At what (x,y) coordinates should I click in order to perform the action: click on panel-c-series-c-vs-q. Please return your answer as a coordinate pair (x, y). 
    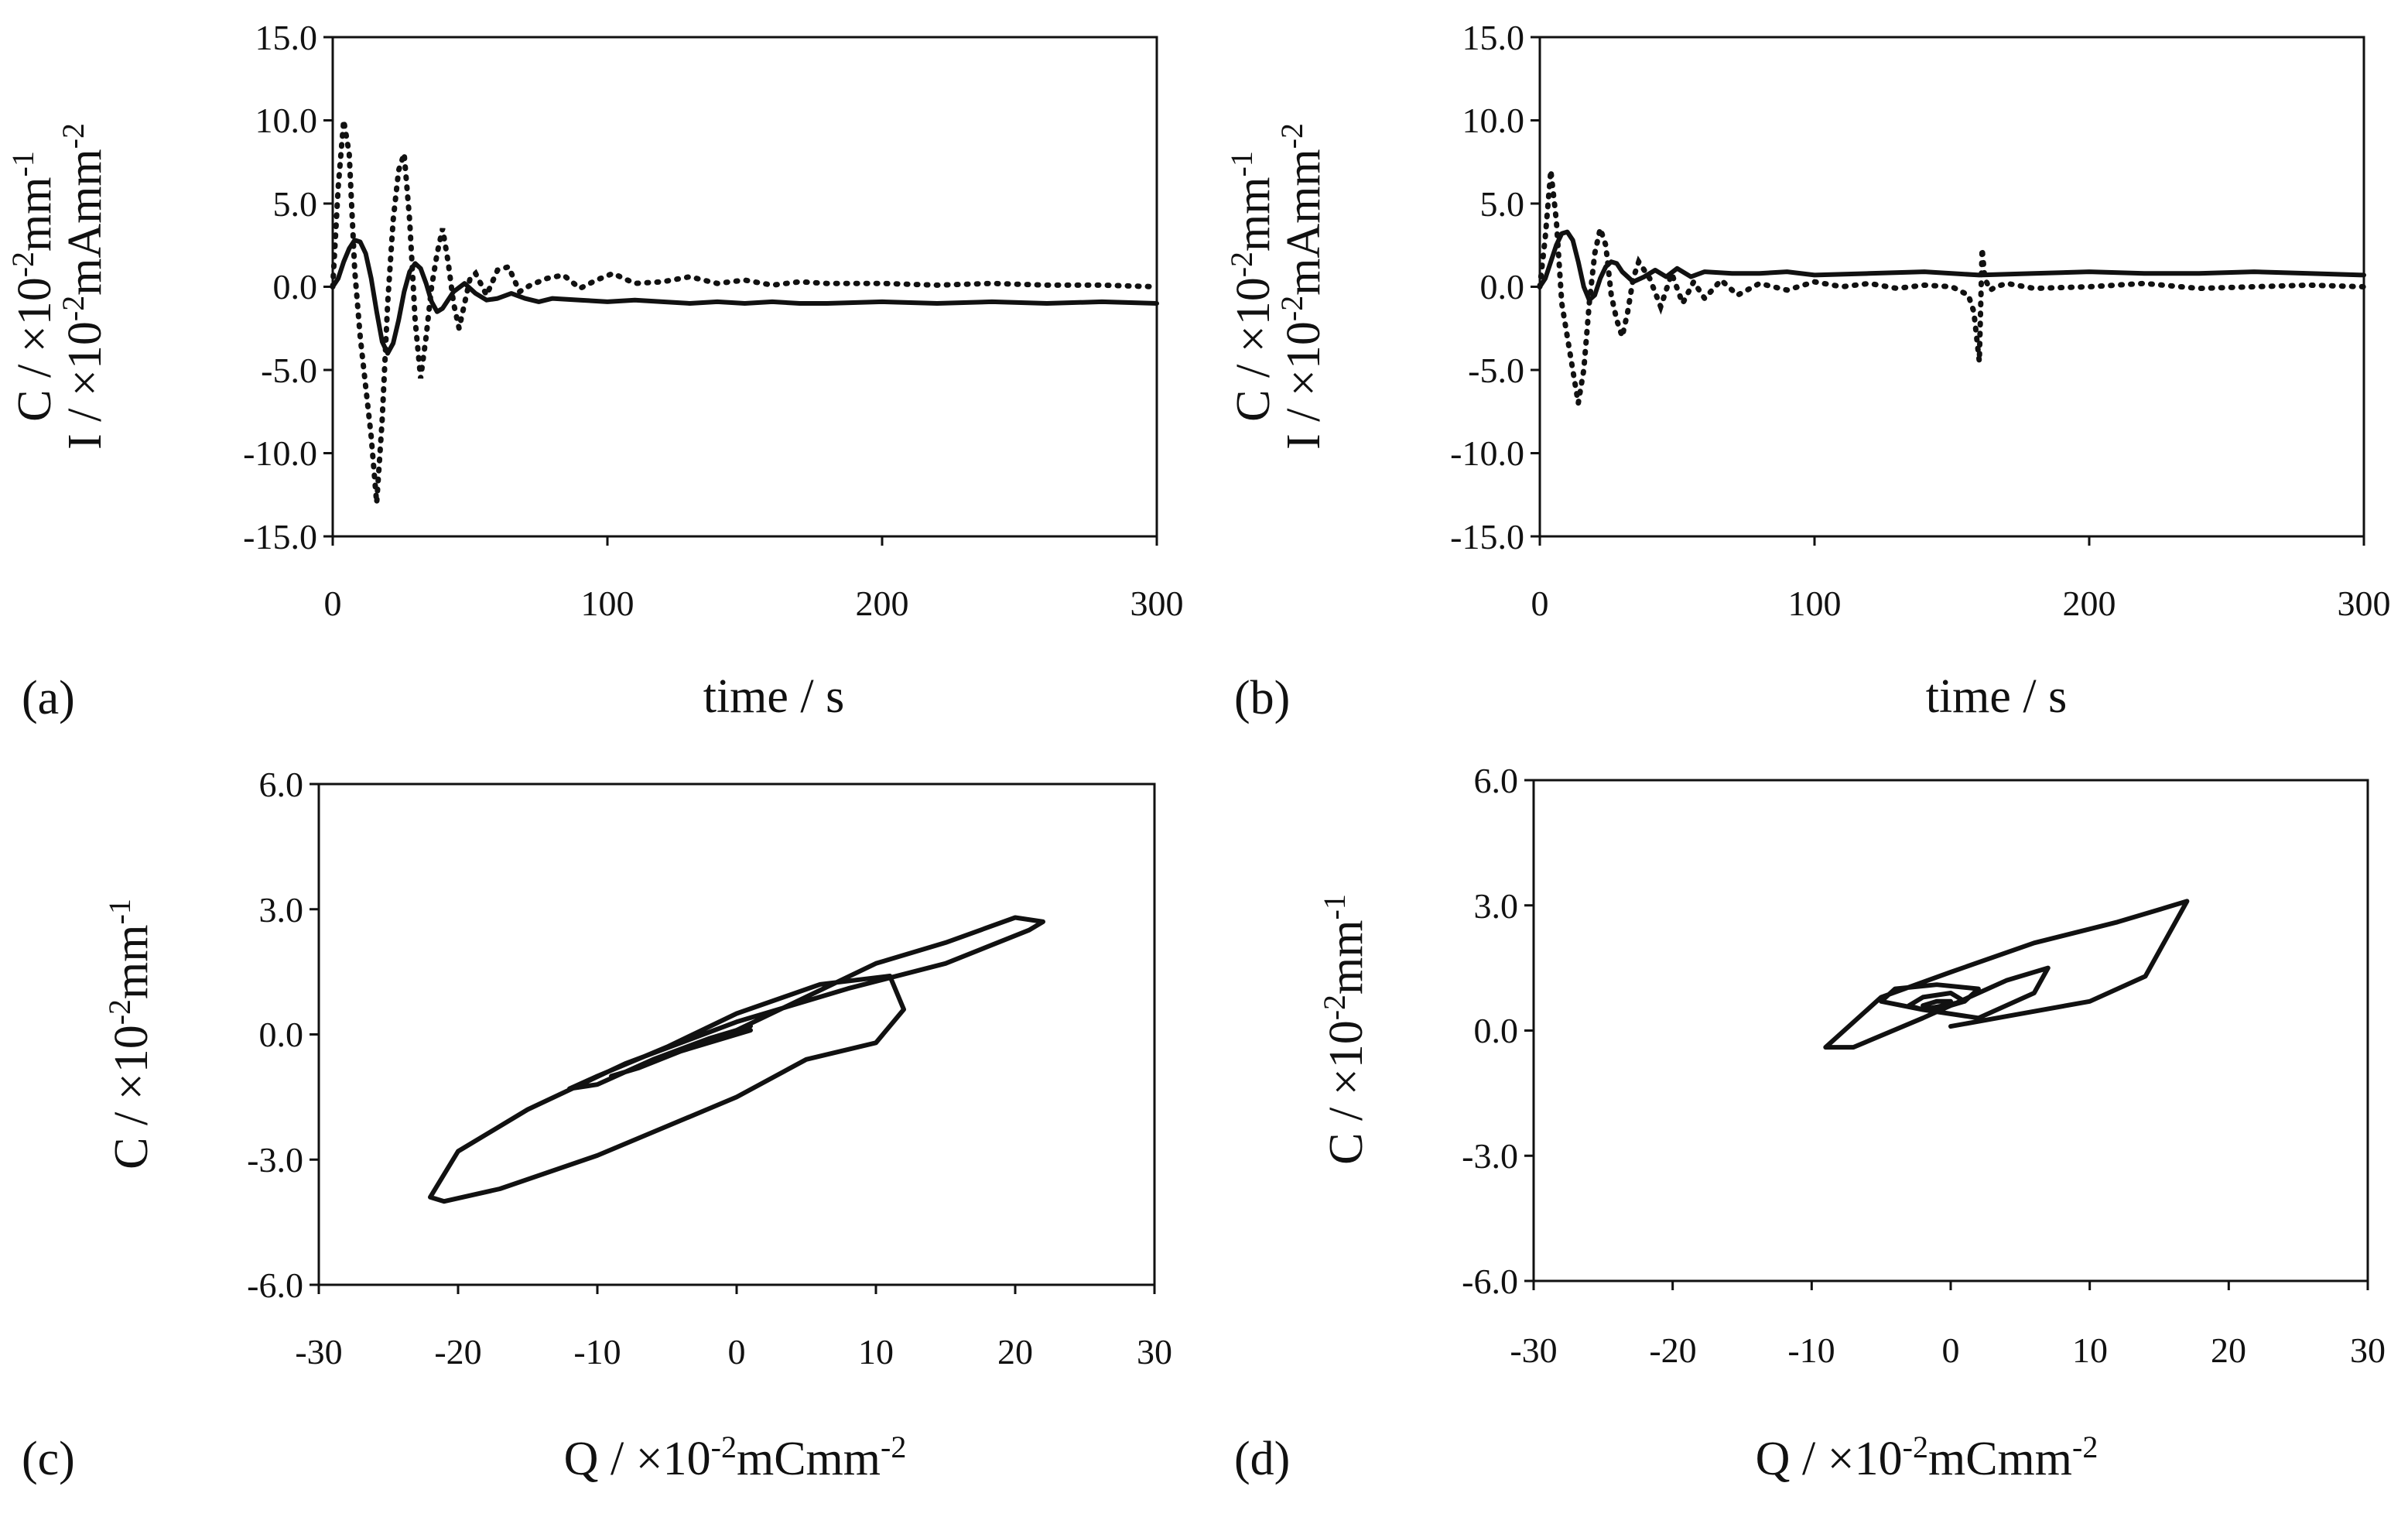
    Looking at the image, I should click on (736, 1059).